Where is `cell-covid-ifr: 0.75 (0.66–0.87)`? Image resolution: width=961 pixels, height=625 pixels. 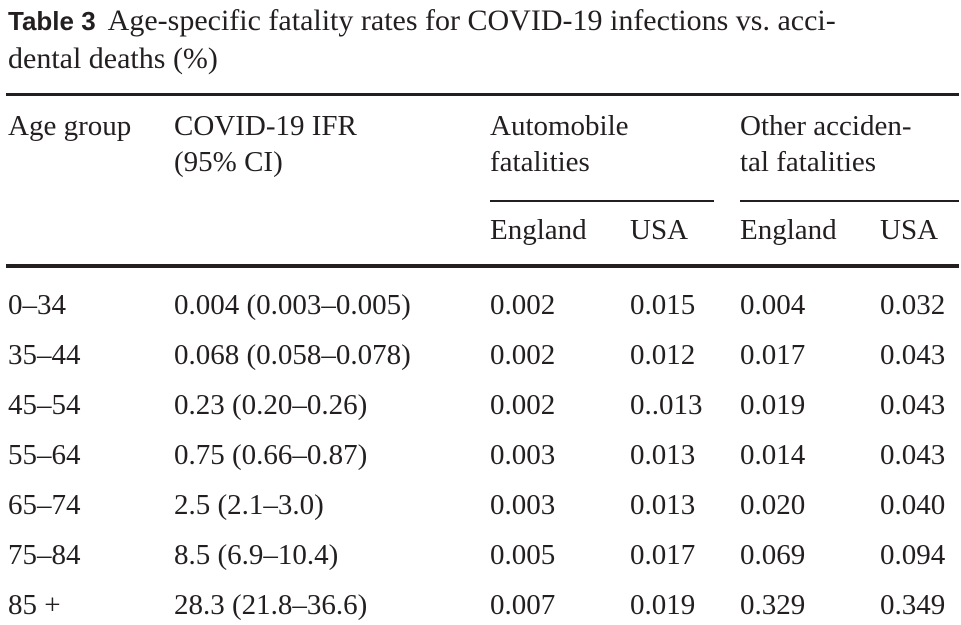 cell-covid-ifr: 0.75 (0.66–0.87) is located at coordinates (271, 455).